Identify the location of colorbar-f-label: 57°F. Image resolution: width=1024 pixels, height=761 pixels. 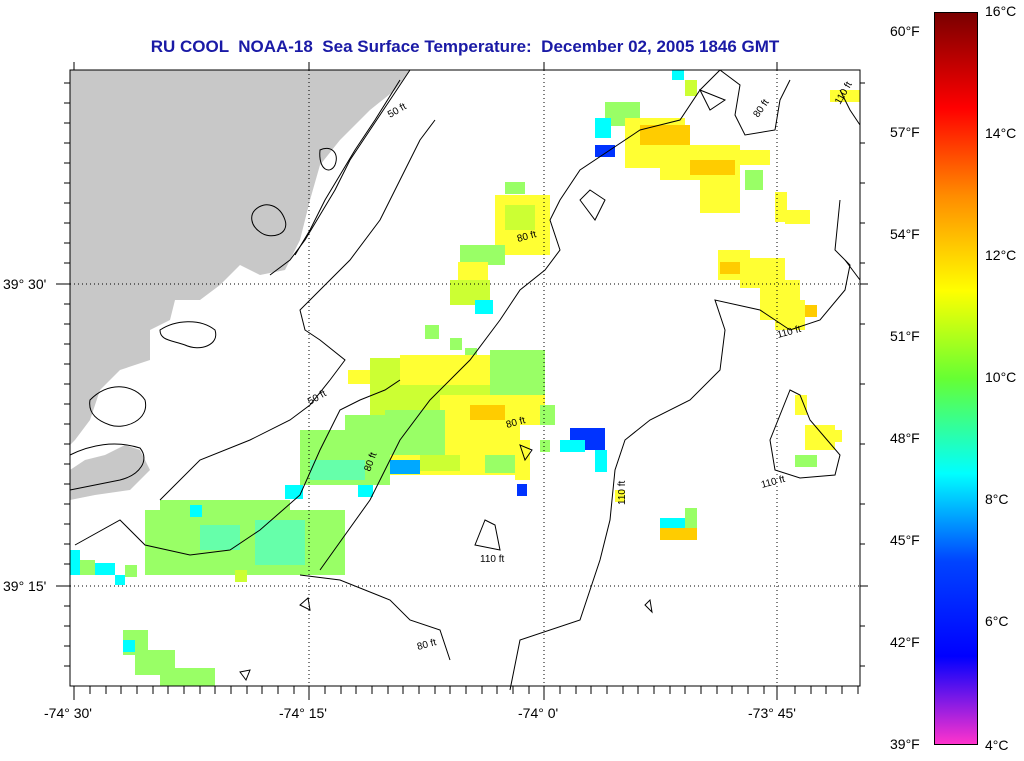
(905, 132).